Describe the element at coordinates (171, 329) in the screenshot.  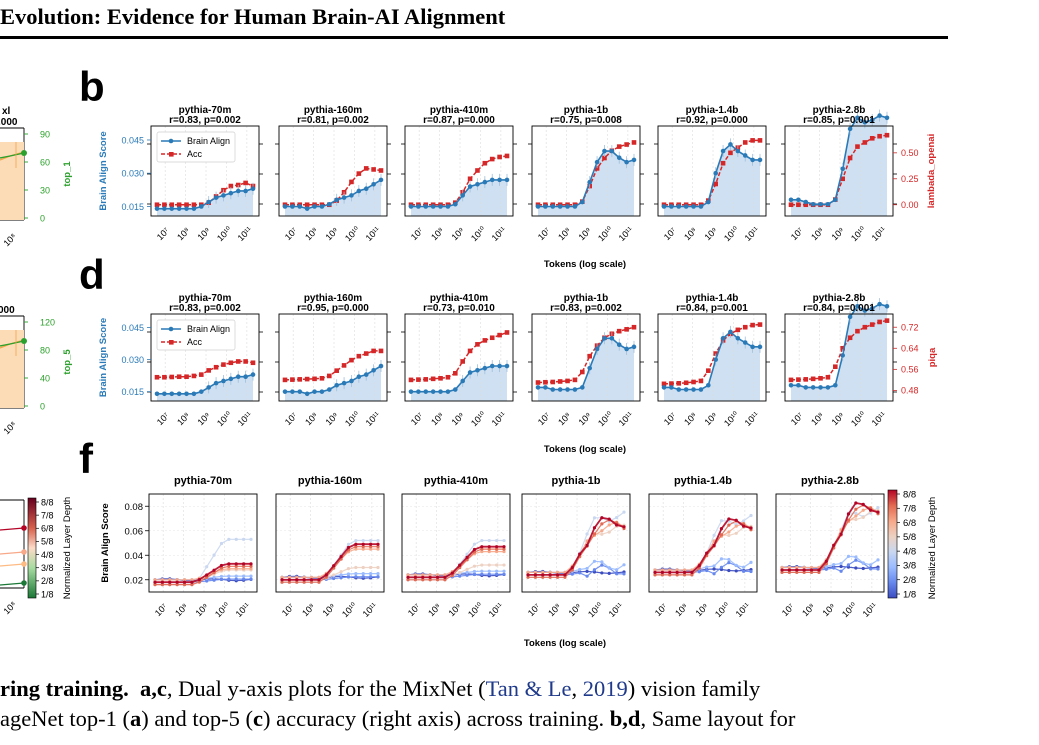
I see `legend-marker-brain` at that location.